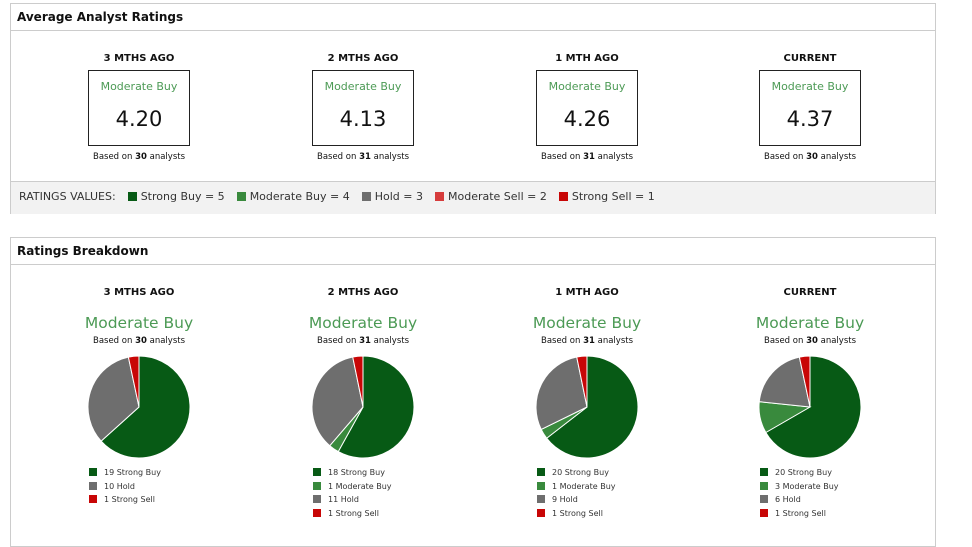 The width and height of the screenshot is (972, 547). I want to click on legend-text: 9 Hold, so click(565, 499).